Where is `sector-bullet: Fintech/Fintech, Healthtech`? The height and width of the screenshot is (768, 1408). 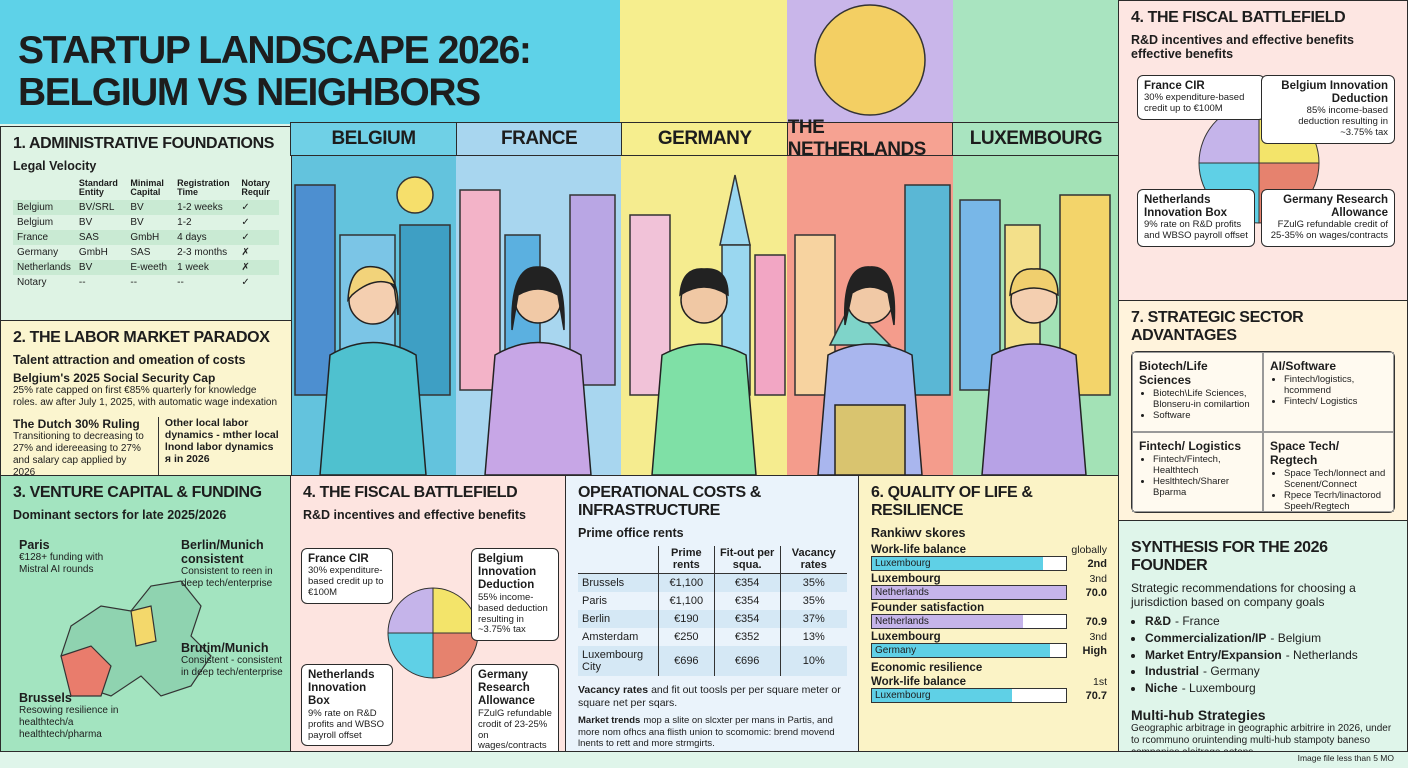 sector-bullet: Fintech/Fintech, Healthtech is located at coordinates (1204, 465).